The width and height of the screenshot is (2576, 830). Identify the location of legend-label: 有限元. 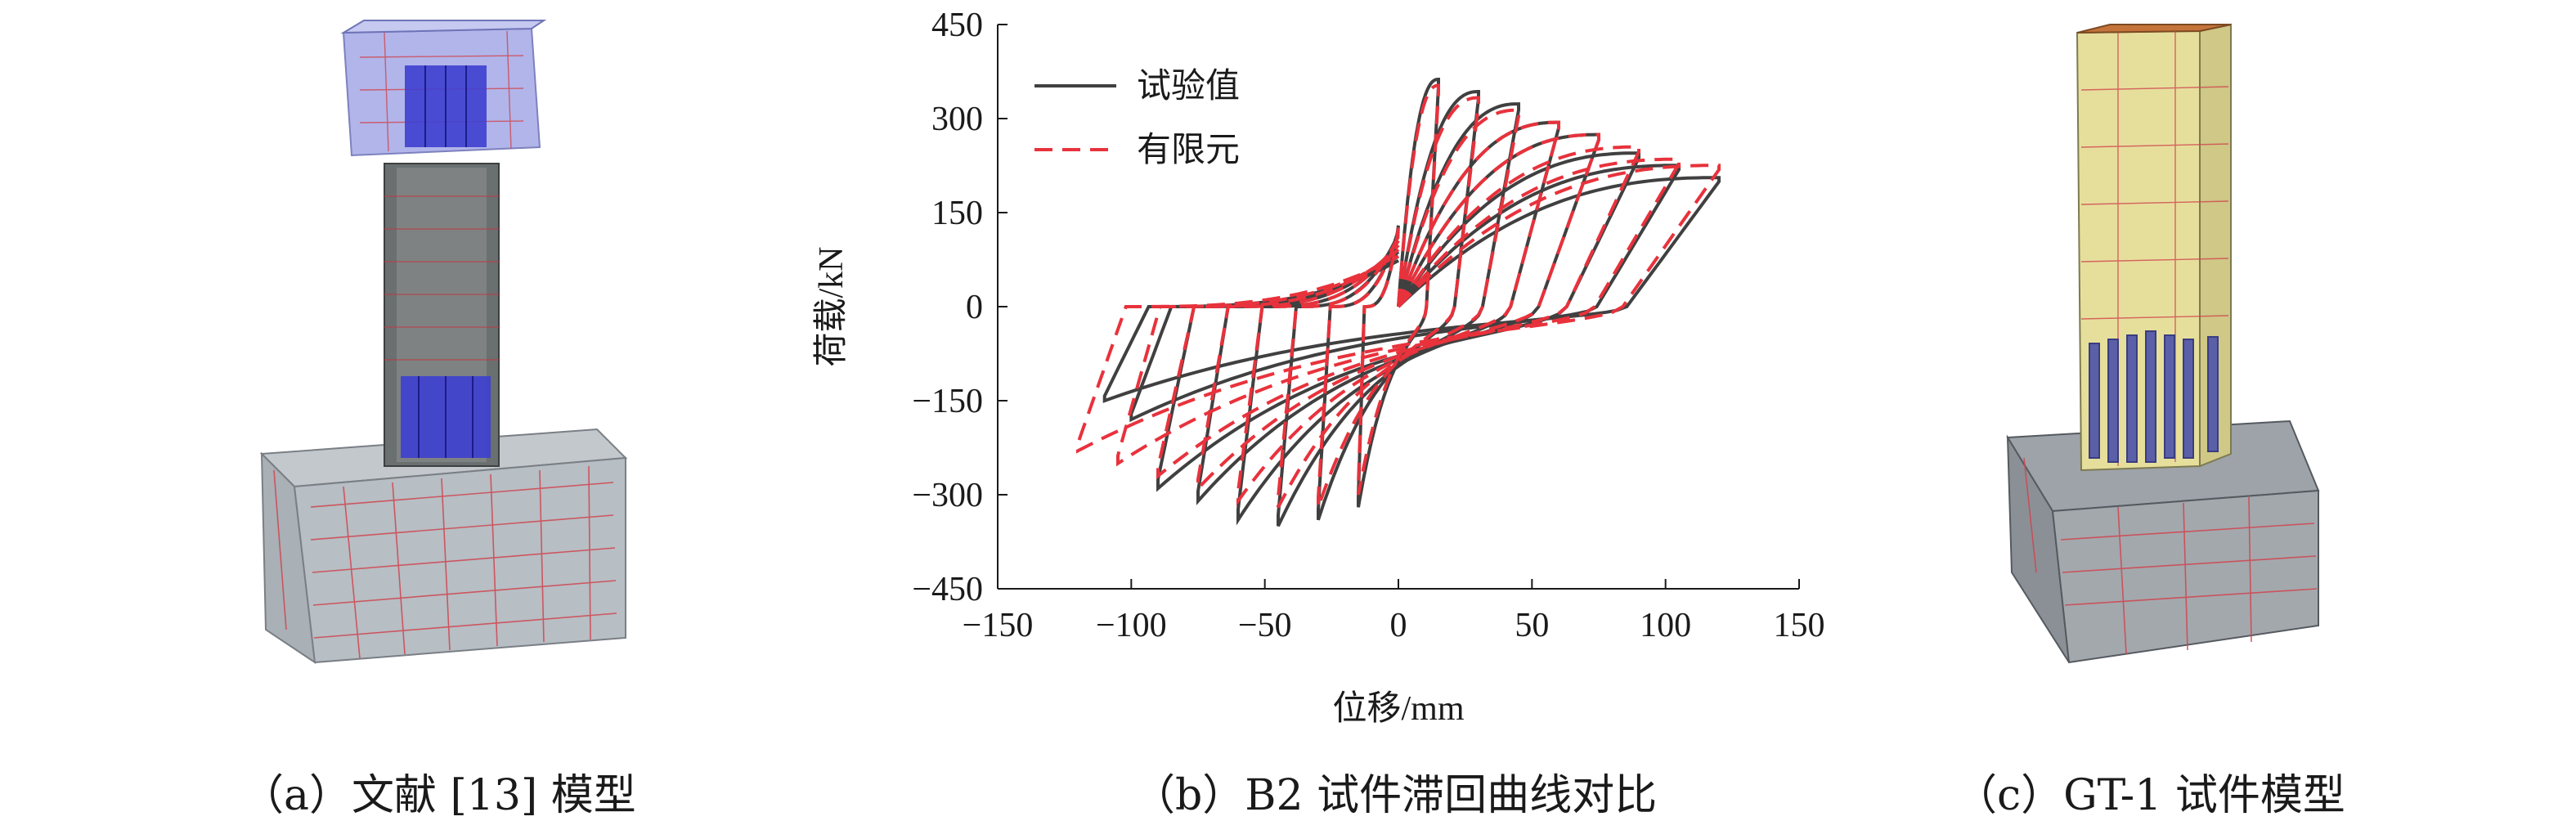
(1188, 151).